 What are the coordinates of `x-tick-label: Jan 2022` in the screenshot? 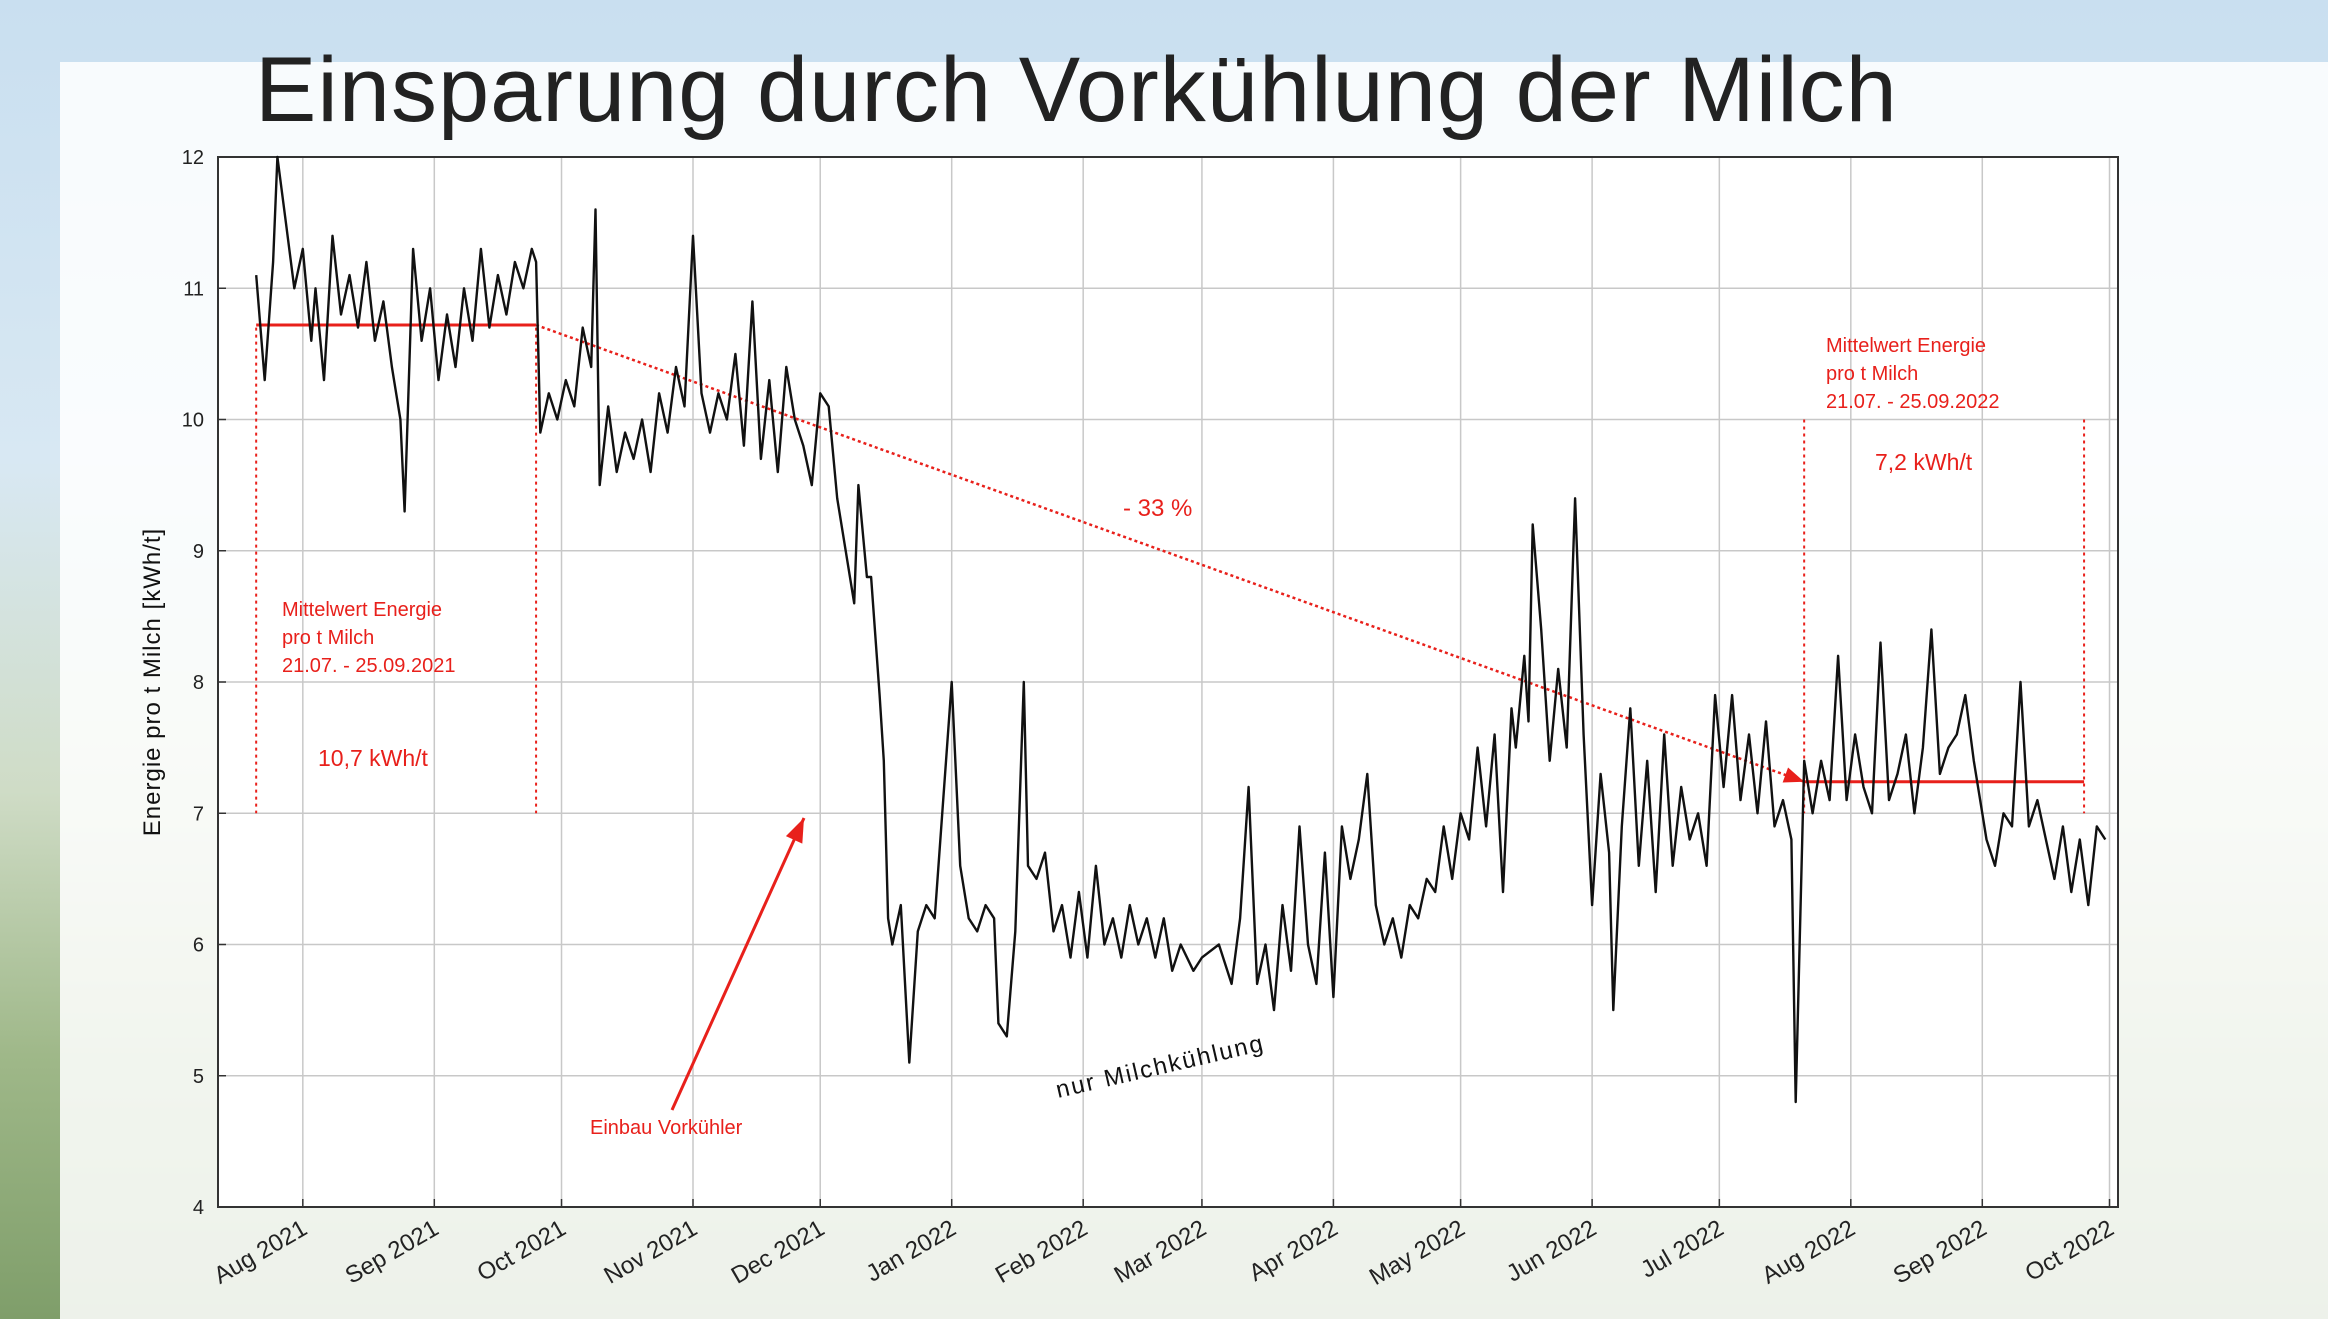 It's located at (911, 1251).